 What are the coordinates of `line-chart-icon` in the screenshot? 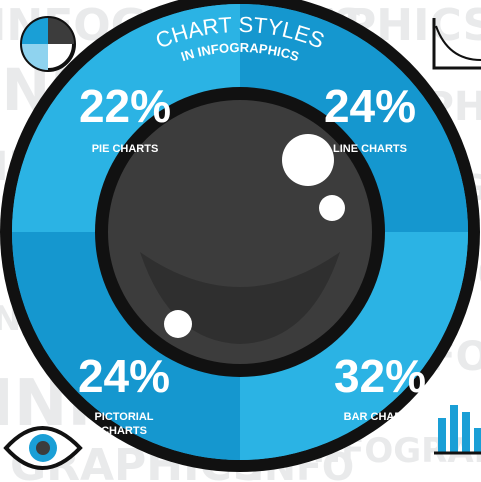 It's located at (456, 44).